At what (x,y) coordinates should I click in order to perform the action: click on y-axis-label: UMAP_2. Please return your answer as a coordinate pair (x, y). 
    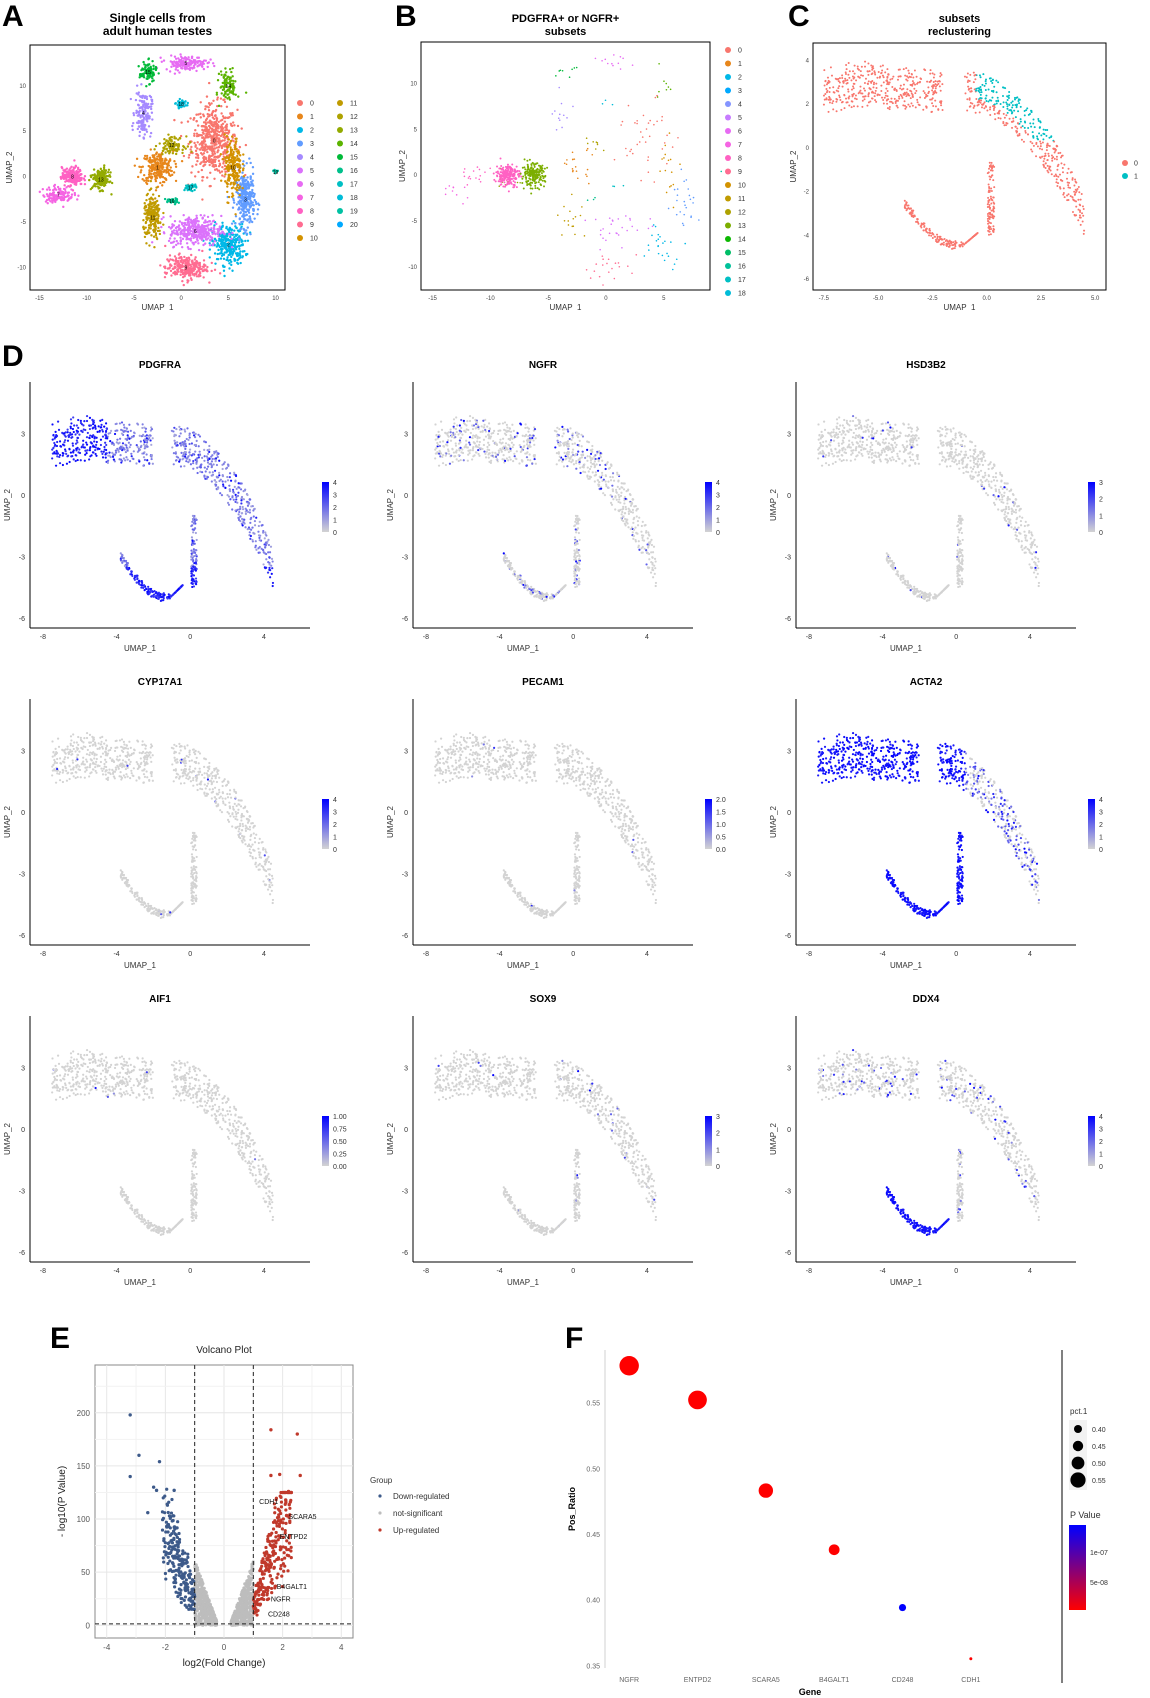
    Looking at the image, I should click on (9, 167).